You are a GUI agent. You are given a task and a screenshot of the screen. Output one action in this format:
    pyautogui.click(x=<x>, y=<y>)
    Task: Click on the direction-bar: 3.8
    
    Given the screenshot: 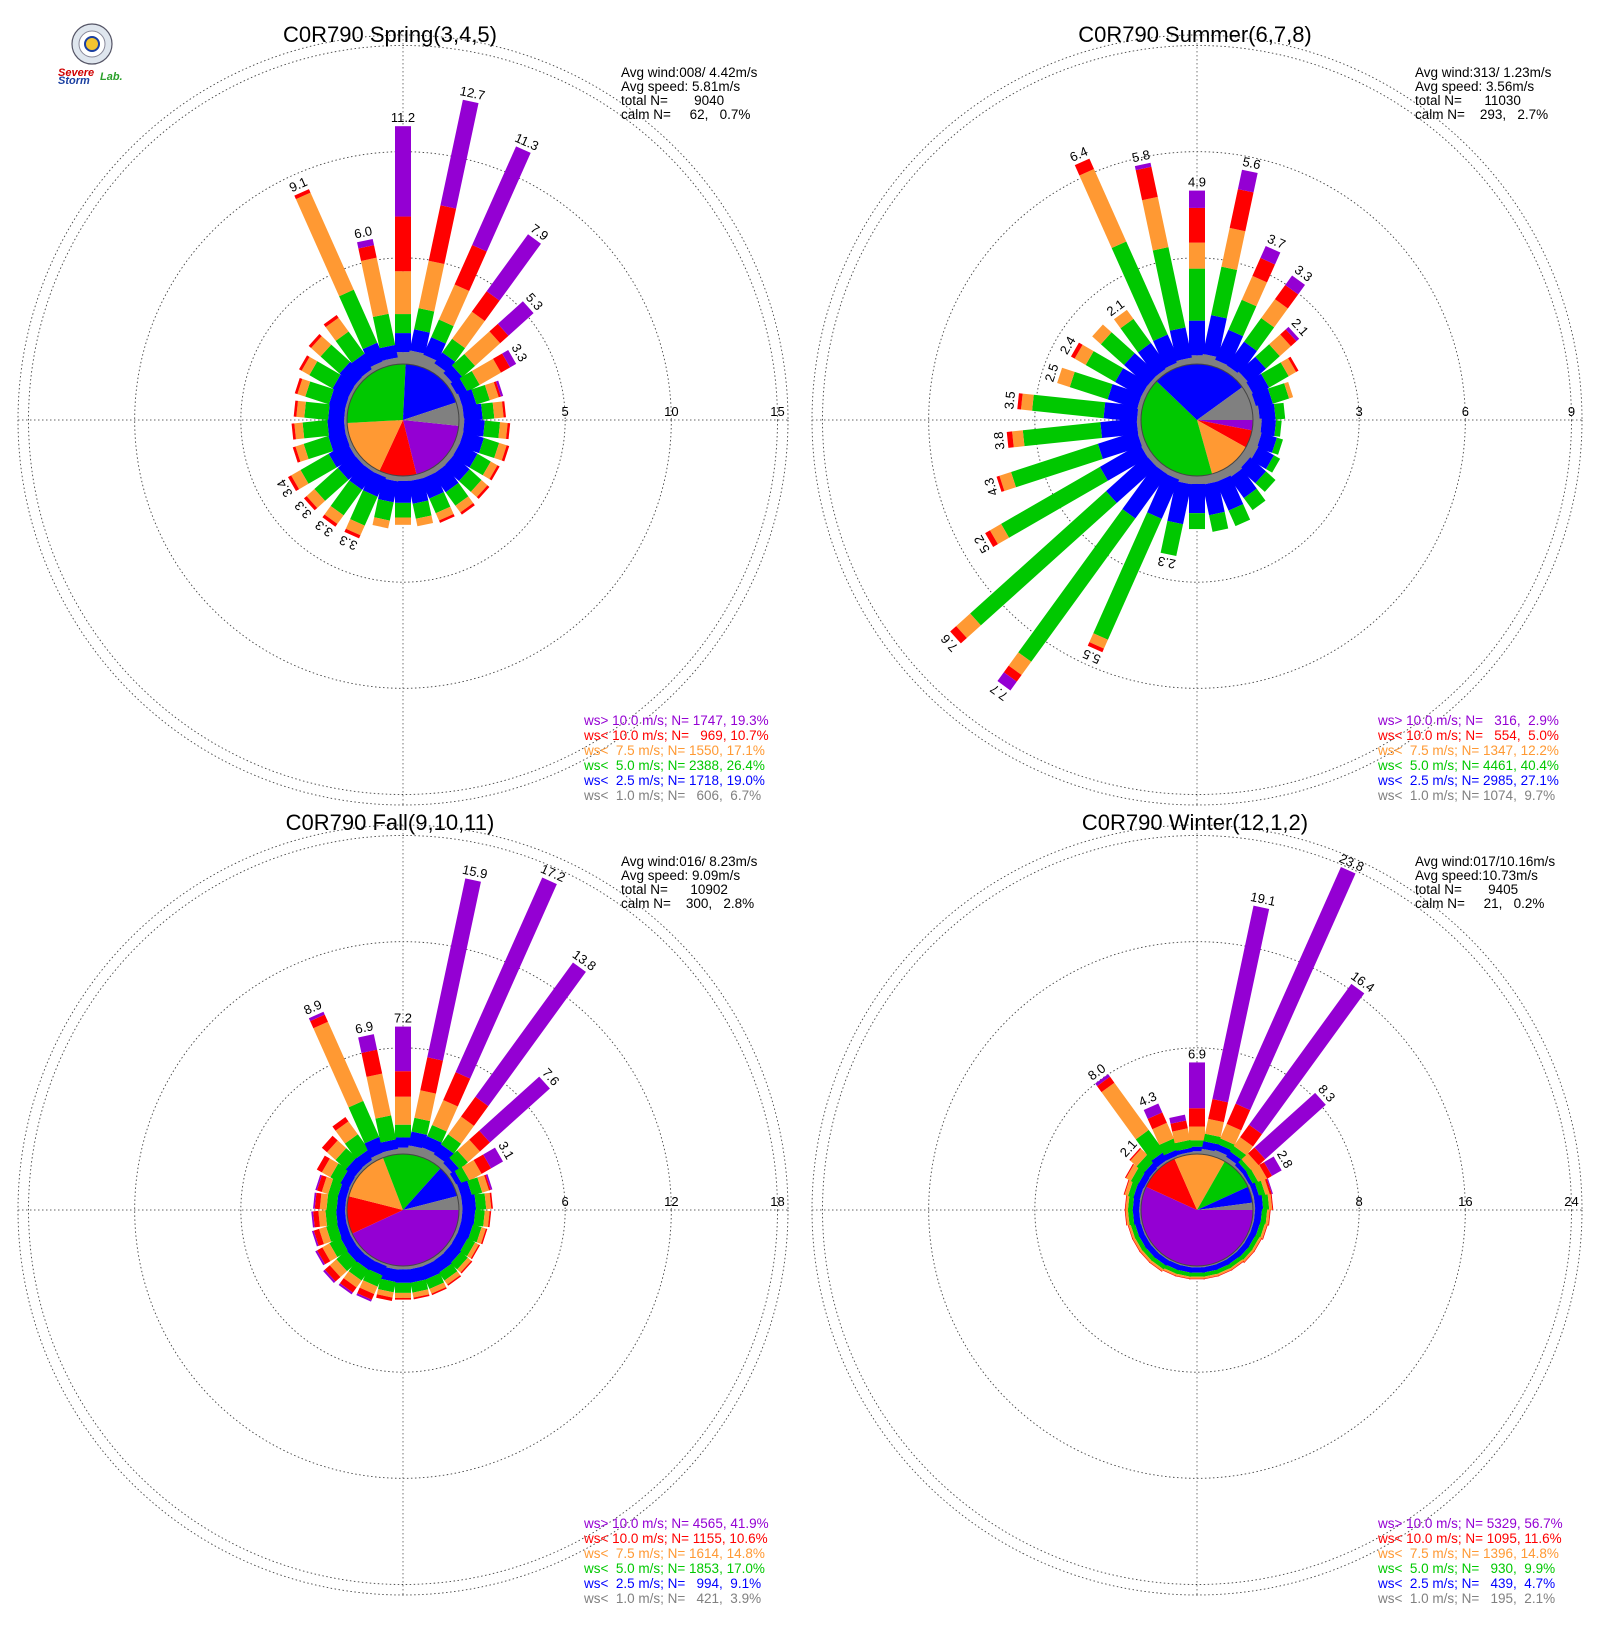 What is the action you would take?
    pyautogui.click(x=1067, y=434)
    